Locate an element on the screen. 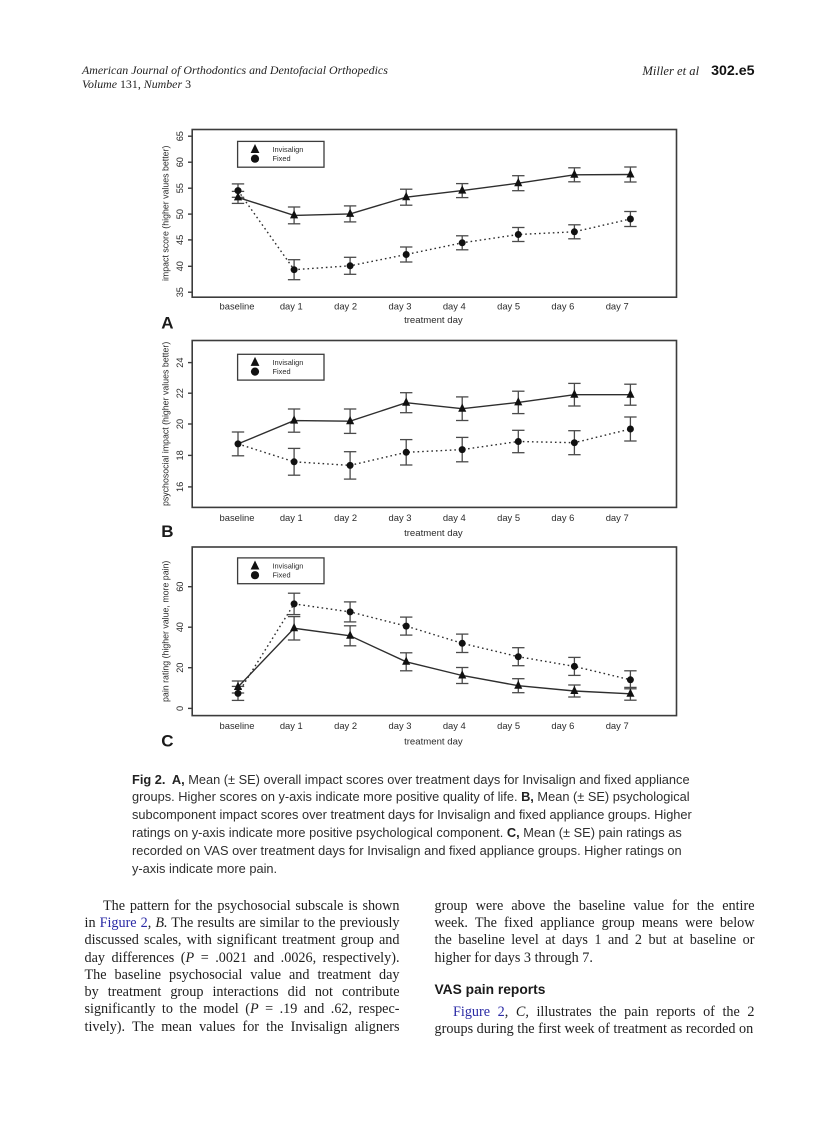 The width and height of the screenshot is (838, 1122). svg-text:pain rating (higher value, mor: pain rating (higher value, more pain) is located at coordinates (166, 631).